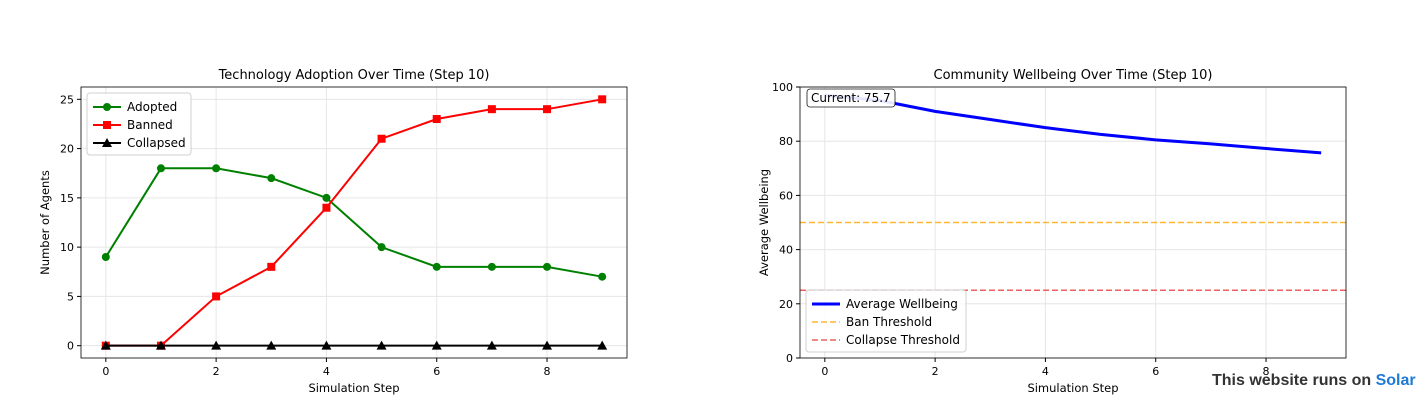  I want to click on wellbeing-y-tick-label: 60, so click(786, 195).